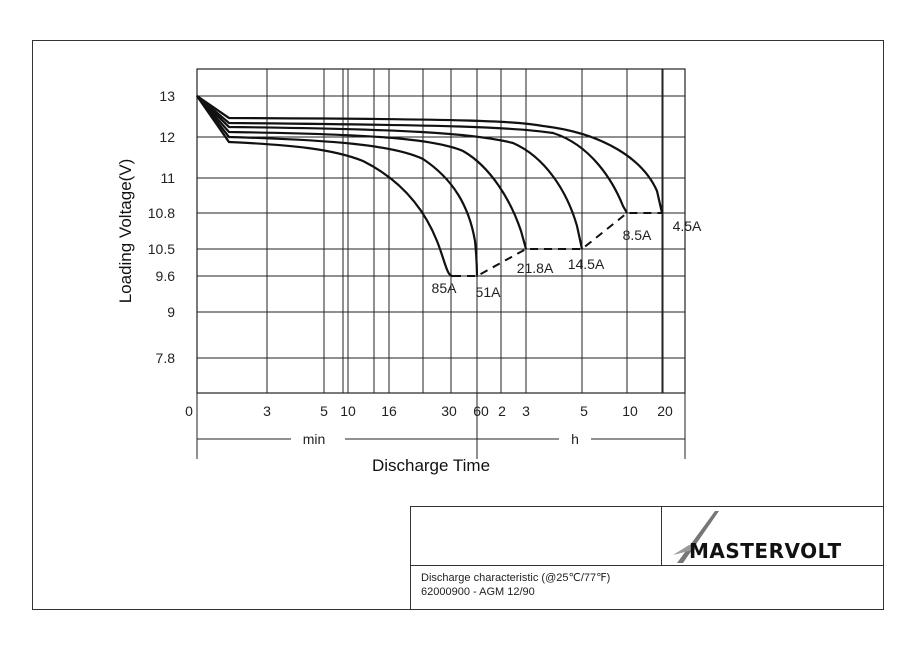 This screenshot has height=649, width=919. What do you see at coordinates (167, 96) in the screenshot?
I see `y-tick-label: 13` at bounding box center [167, 96].